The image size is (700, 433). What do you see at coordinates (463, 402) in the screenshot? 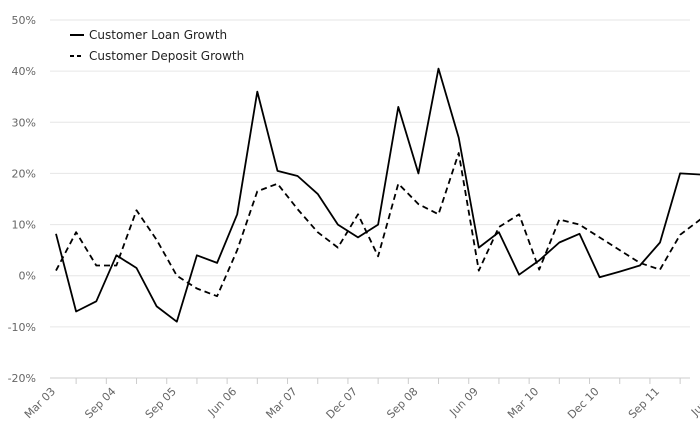
I see `x-tick-label: Jun 09` at bounding box center [463, 402].